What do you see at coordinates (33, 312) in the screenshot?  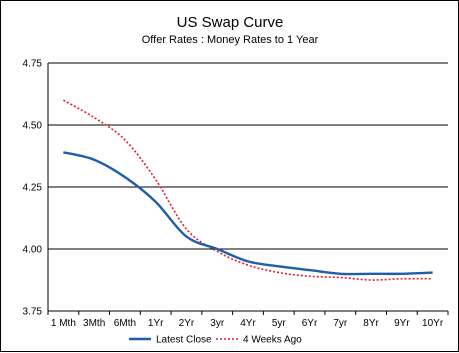 I see `y-tick-label: 3.75` at bounding box center [33, 312].